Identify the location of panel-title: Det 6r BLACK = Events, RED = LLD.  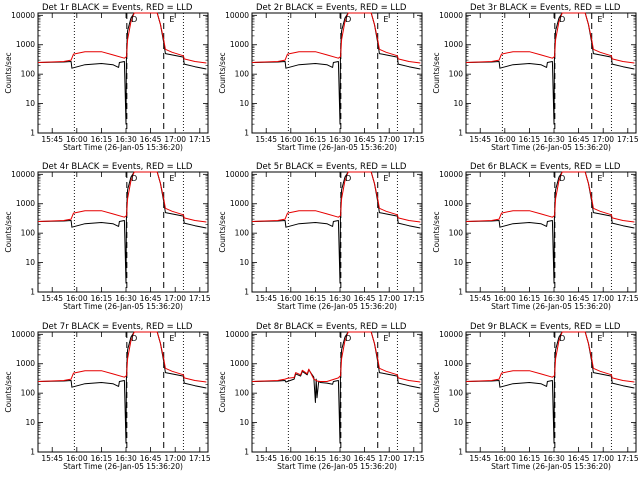
(545, 167).